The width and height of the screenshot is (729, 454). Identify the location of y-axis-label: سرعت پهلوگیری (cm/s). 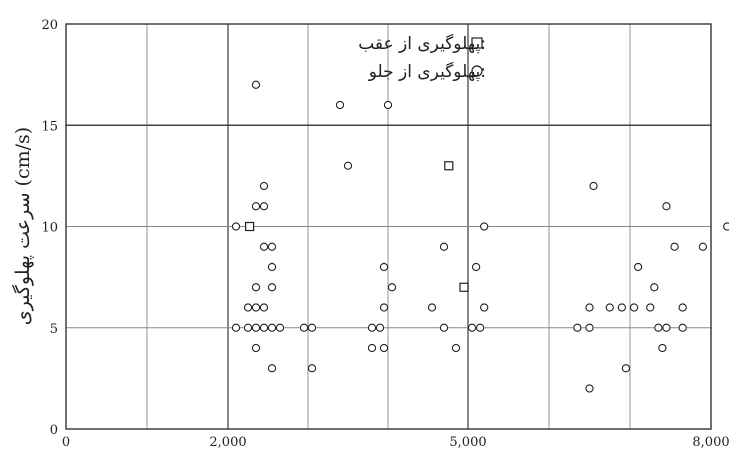
(22, 226).